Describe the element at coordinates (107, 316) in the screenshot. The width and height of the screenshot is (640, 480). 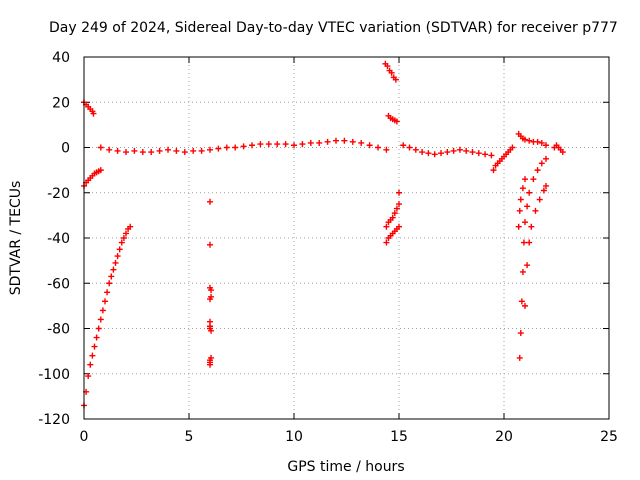
I see `series-early-steep-rise` at that location.